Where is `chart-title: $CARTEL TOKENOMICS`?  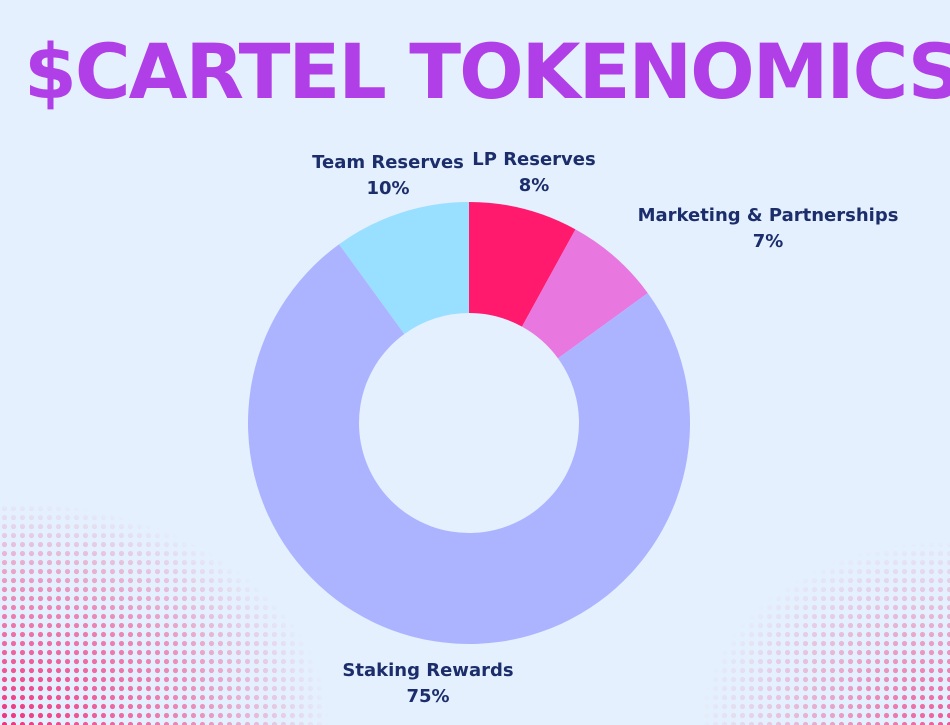
chart-title: $CARTEL TOKENOMICS is located at coordinates (487, 71).